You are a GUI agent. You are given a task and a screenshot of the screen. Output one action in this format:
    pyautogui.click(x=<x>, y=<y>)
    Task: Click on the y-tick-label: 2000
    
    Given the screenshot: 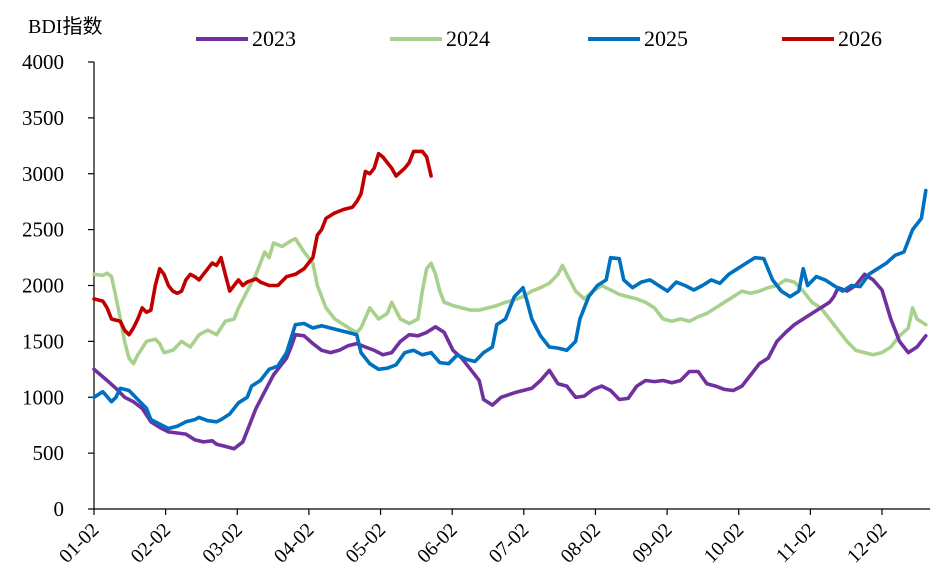 What is the action you would take?
    pyautogui.click(x=43, y=286)
    